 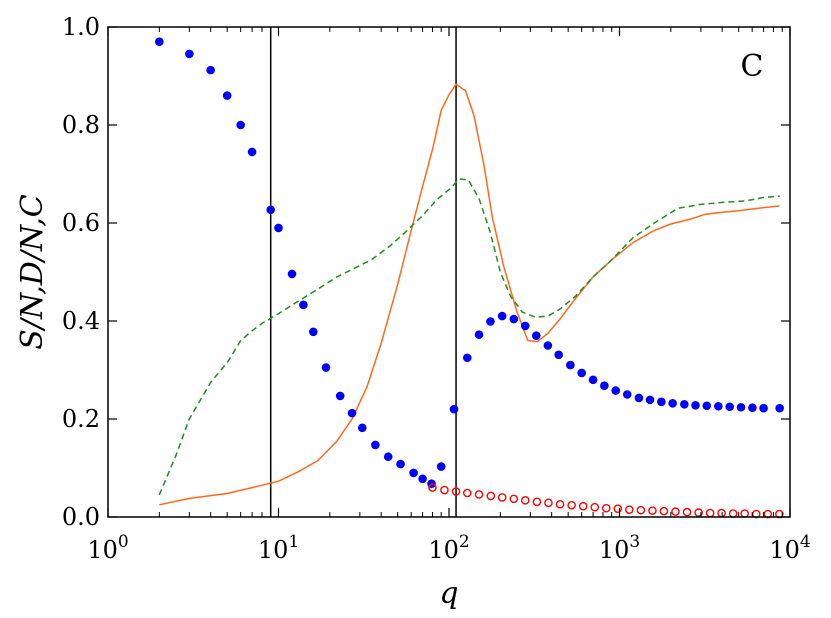 What do you see at coordinates (81, 272) in the screenshot?
I see `y-tick-labels: 0.0 0.2 0.4 0.6 0.8 1.0` at bounding box center [81, 272].